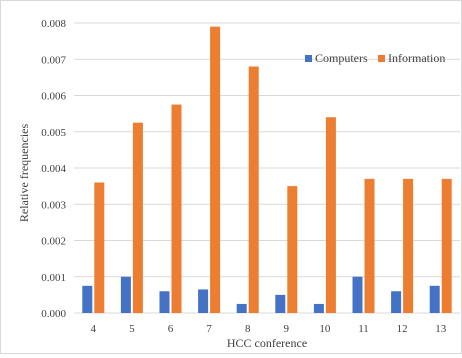  What do you see at coordinates (53, 133) in the screenshot?
I see `y-tick-label: 0.005` at bounding box center [53, 133].